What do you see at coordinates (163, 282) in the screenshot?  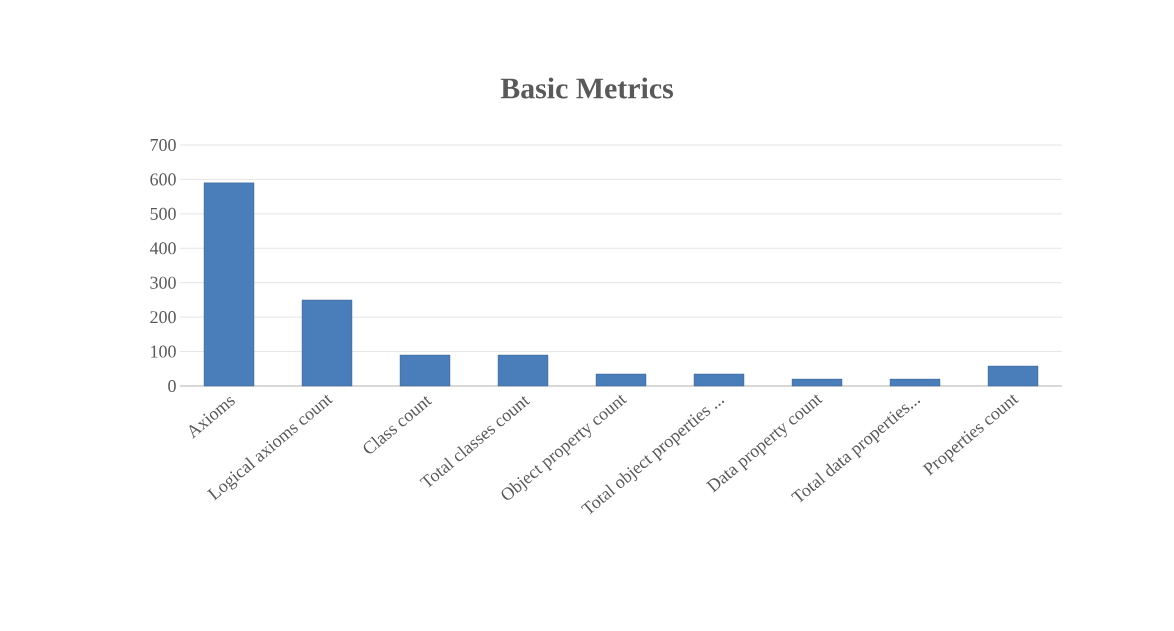 I see `y-tick-label: 300` at bounding box center [163, 282].